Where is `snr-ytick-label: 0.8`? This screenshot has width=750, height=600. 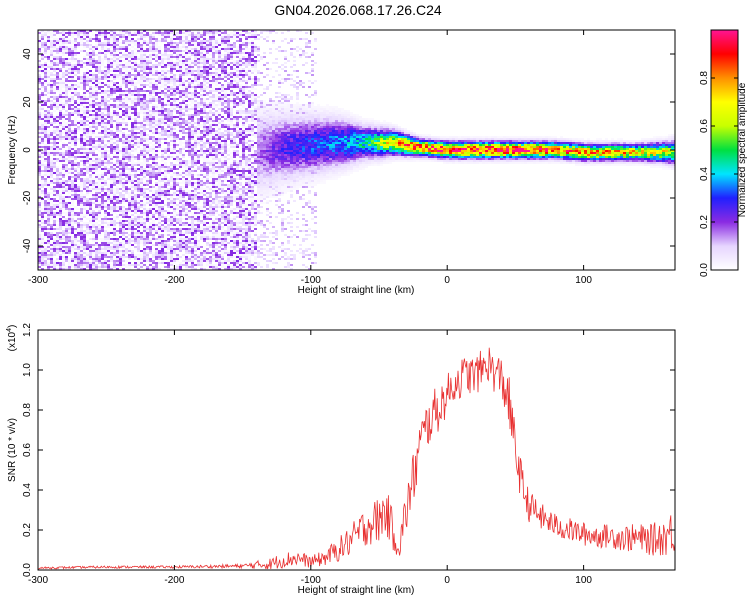 snr-ytick-label: 0.8 is located at coordinates (27, 410).